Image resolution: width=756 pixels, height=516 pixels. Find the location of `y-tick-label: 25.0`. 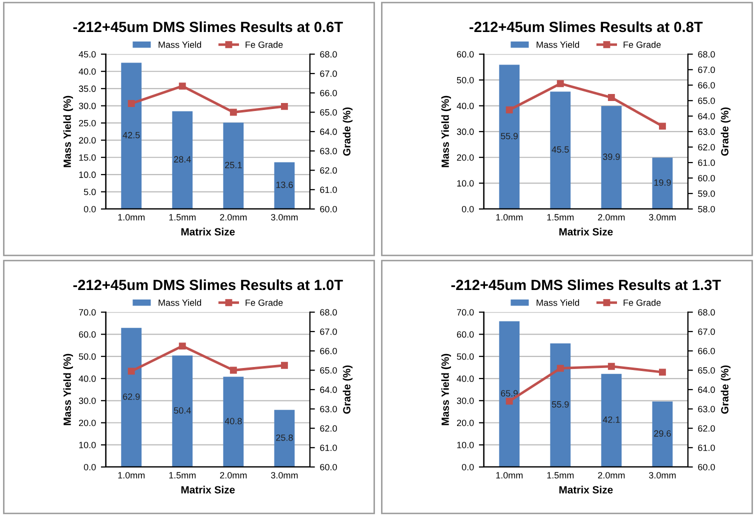

y-tick-label: 25.0 is located at coordinates (87, 123).